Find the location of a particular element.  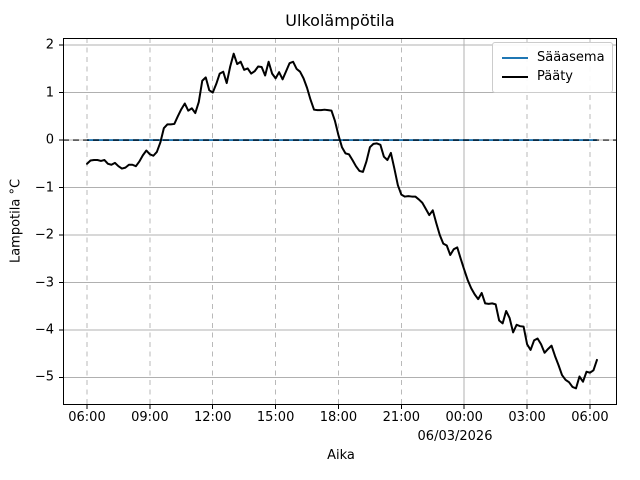

legend-line-sample-blue is located at coordinates (515, 57).